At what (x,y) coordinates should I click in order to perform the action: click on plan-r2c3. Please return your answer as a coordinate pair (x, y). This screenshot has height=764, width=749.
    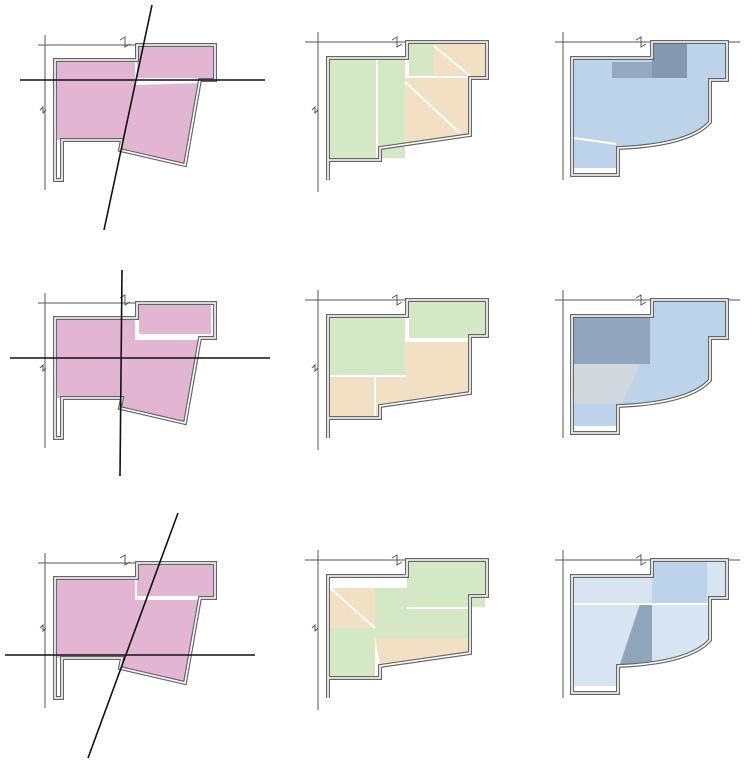
    Looking at the image, I should click on (647, 364).